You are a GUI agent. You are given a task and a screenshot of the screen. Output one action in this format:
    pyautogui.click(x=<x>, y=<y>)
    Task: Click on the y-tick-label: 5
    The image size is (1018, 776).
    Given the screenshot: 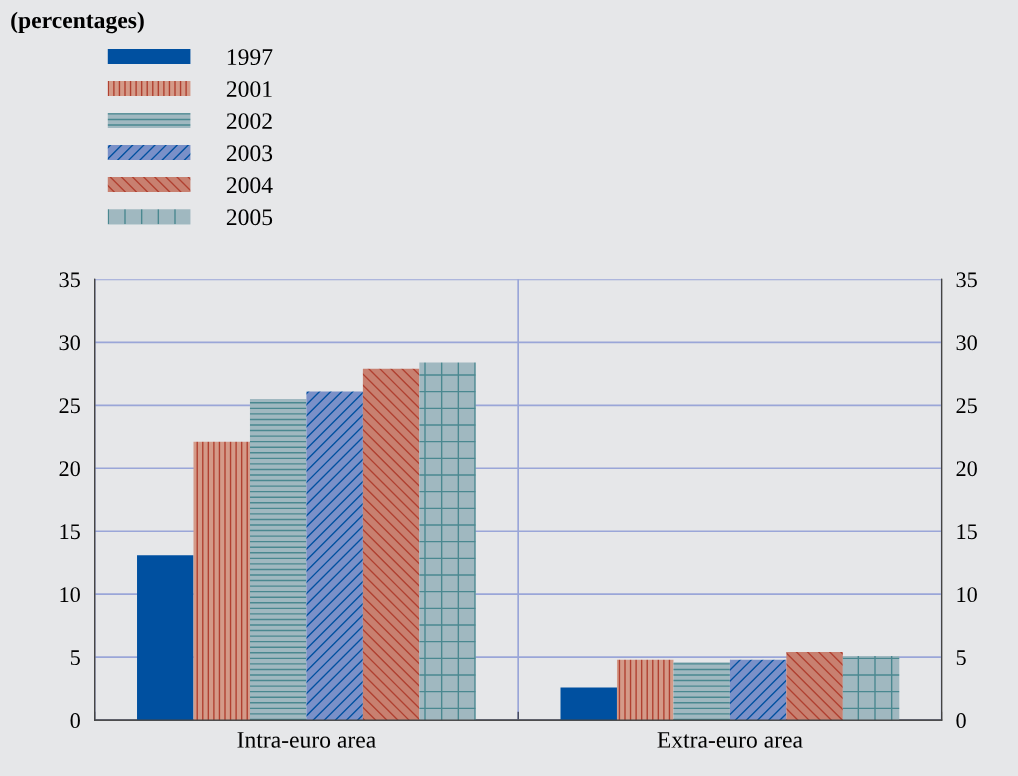 What is the action you would take?
    pyautogui.click(x=75, y=658)
    